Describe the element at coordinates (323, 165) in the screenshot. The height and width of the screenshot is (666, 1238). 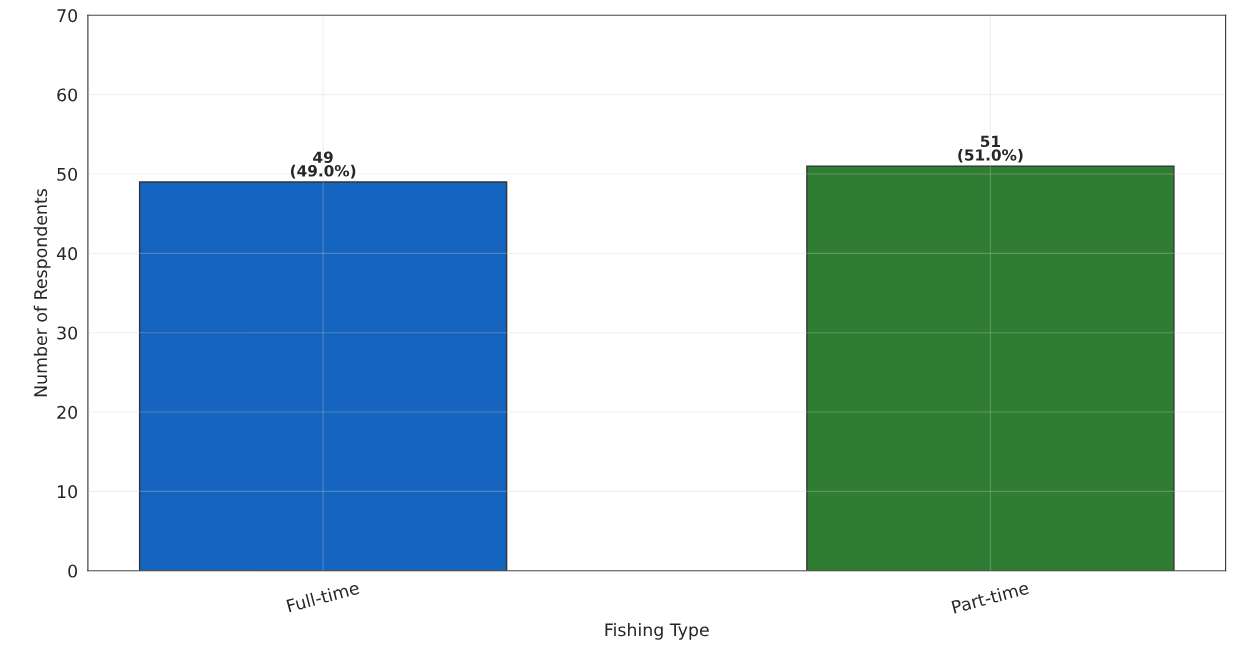
I see `data-label: 49 (49.0%)` at that location.